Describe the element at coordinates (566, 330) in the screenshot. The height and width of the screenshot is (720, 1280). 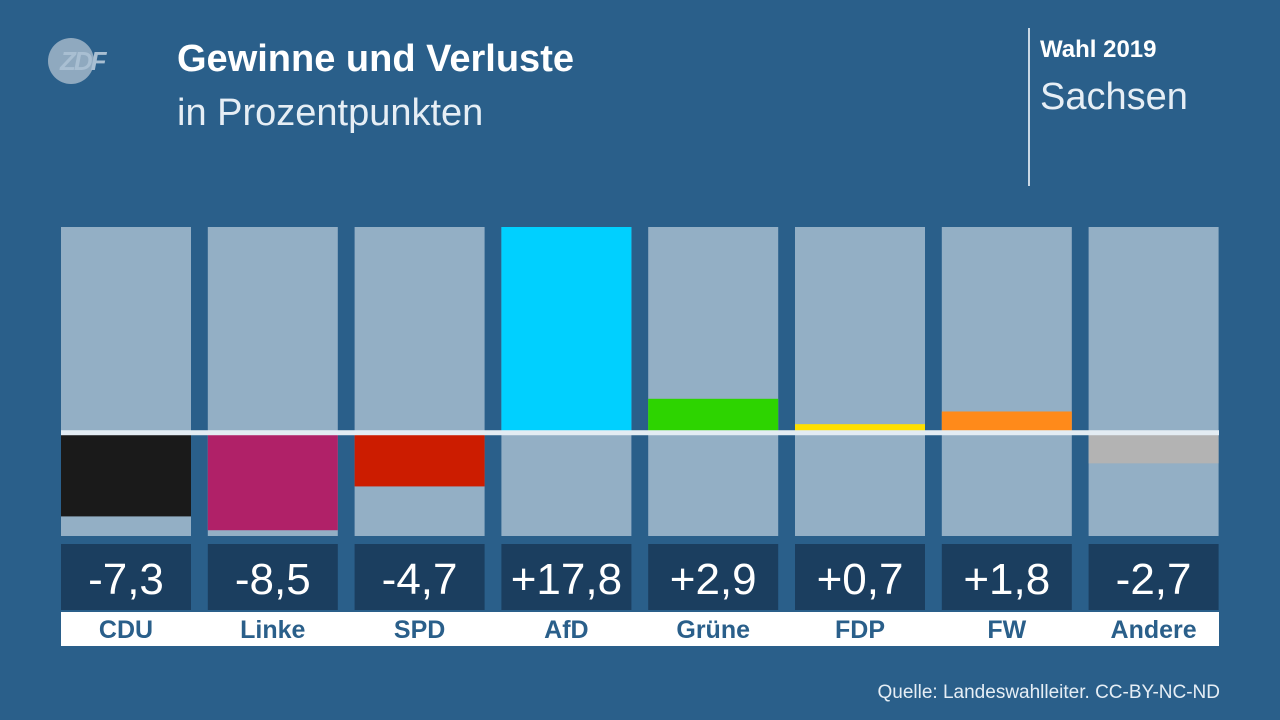
I see `bar-afd` at that location.